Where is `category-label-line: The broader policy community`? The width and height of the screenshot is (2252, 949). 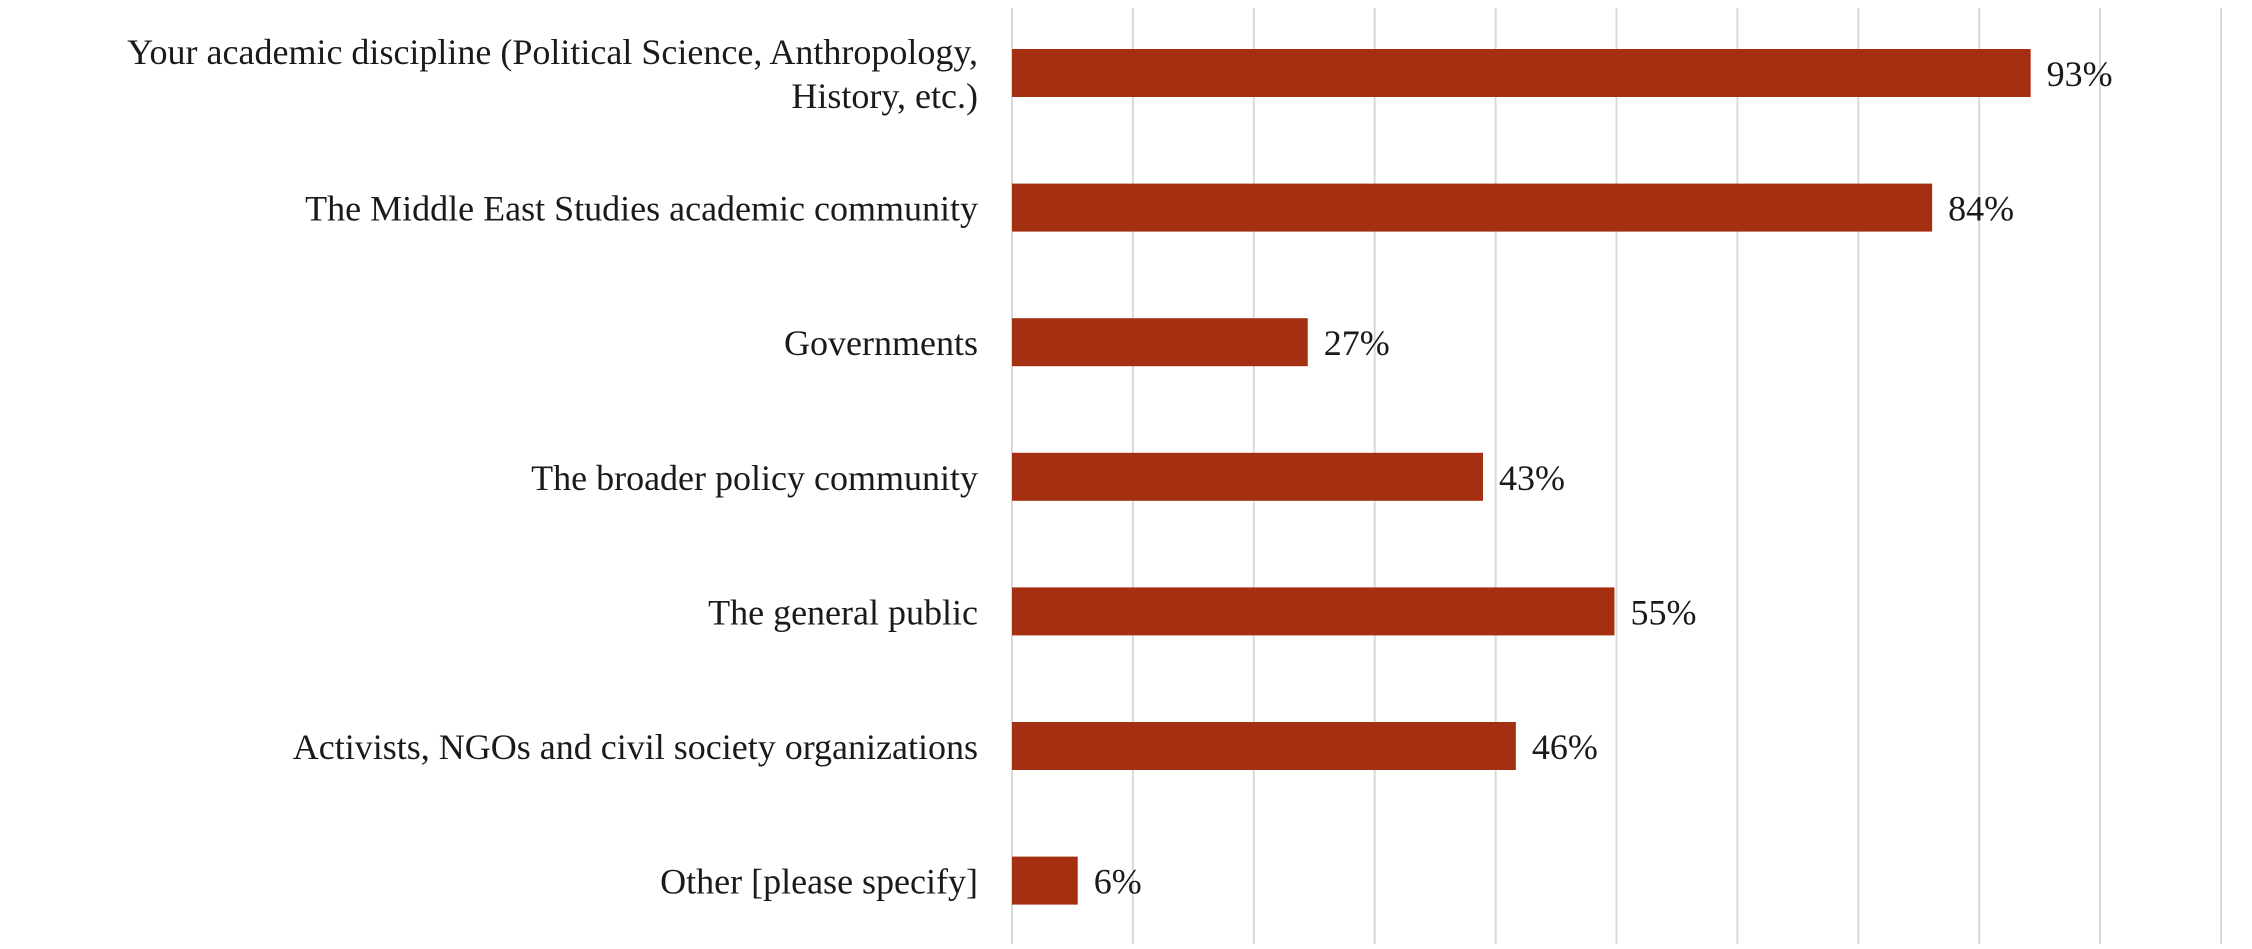 category-label-line: The broader policy community is located at coordinates (754, 478).